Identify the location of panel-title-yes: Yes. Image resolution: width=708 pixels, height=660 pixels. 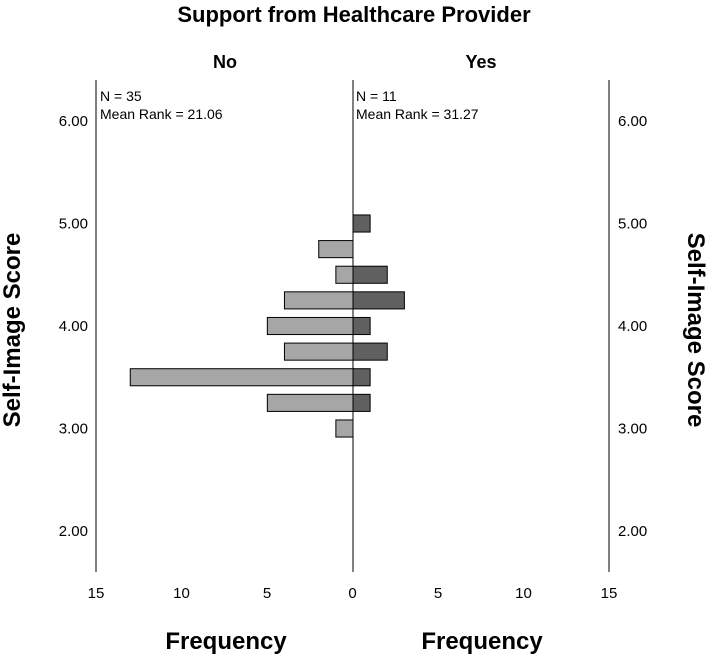
(480, 62).